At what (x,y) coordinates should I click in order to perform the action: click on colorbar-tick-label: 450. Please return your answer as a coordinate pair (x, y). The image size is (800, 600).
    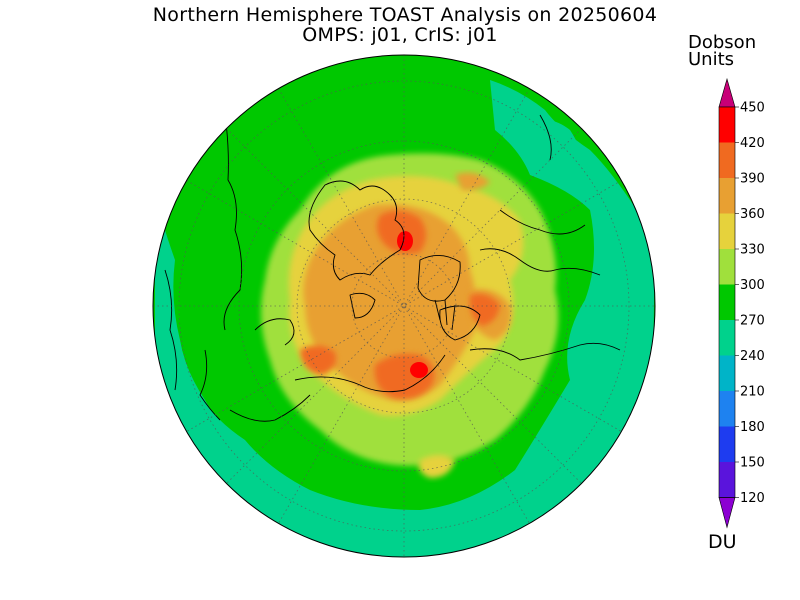
    Looking at the image, I should click on (752, 108).